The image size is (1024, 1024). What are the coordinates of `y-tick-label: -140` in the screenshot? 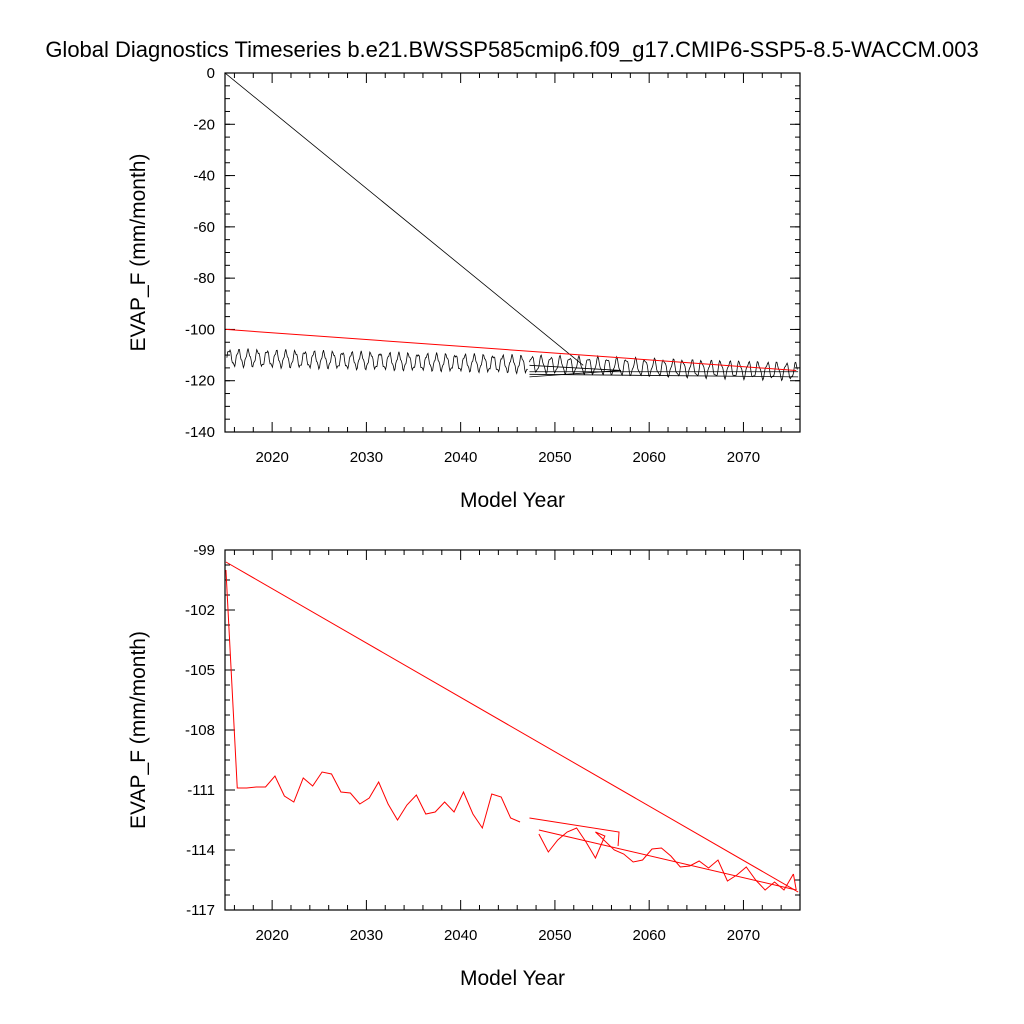 It's located at (200, 432).